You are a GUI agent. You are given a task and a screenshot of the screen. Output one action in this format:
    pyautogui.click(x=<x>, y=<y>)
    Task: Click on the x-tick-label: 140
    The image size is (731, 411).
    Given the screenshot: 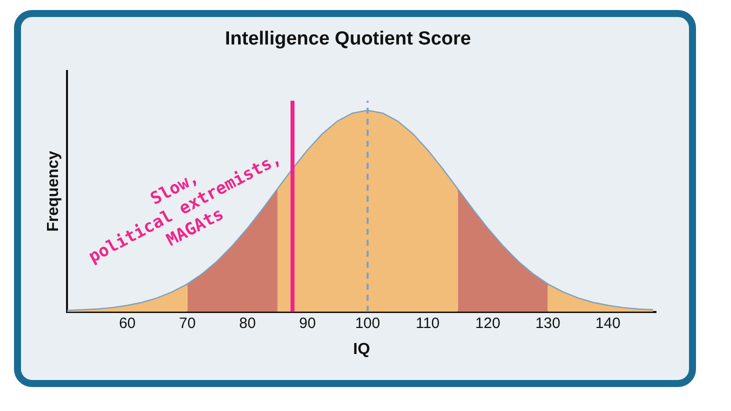 What is the action you would take?
    pyautogui.click(x=607, y=323)
    